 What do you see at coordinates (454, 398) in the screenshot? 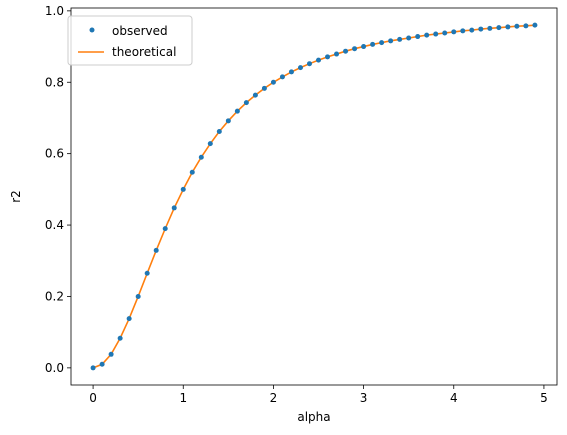
I see `x-tick-label: 4` at bounding box center [454, 398].